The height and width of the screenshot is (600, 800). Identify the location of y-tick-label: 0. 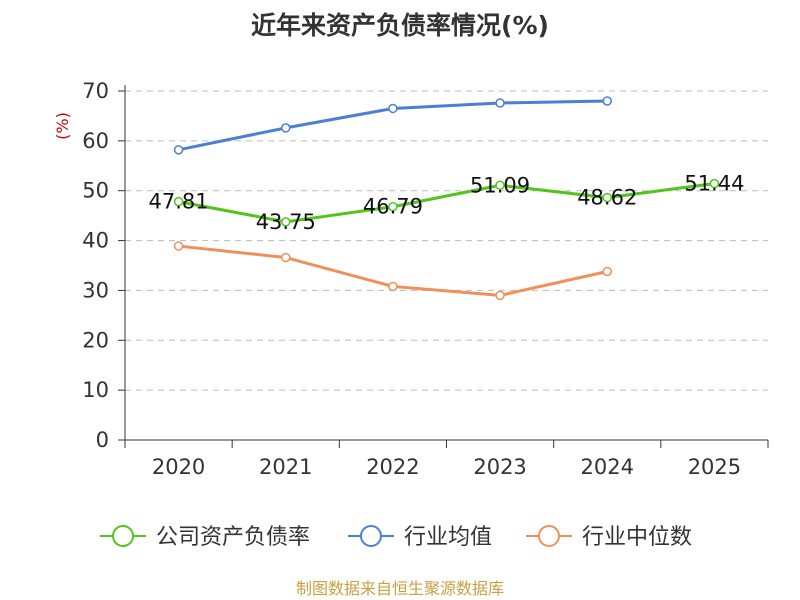
(102, 440).